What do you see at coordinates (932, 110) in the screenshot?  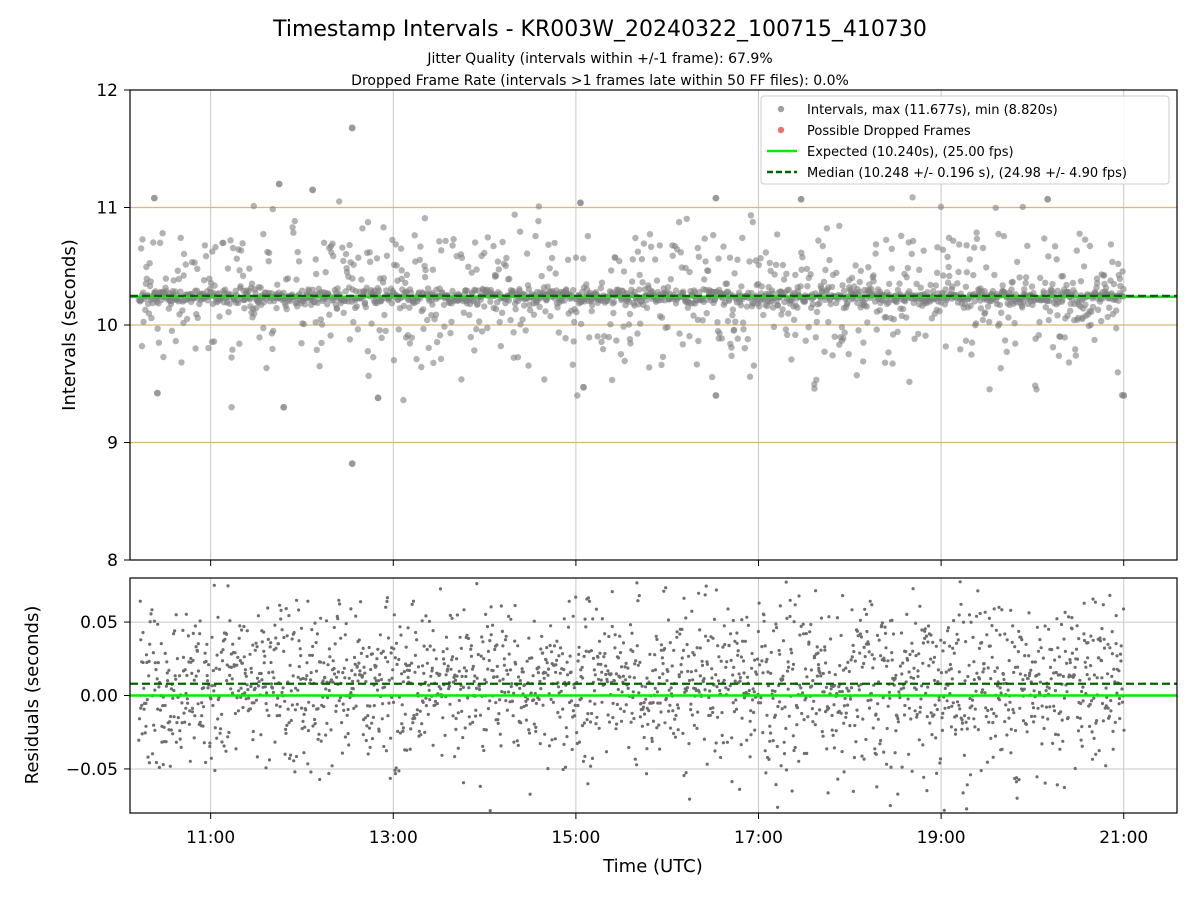 I see `legend-label: Intervals, max (11.677s), min (8.820s)` at bounding box center [932, 110].